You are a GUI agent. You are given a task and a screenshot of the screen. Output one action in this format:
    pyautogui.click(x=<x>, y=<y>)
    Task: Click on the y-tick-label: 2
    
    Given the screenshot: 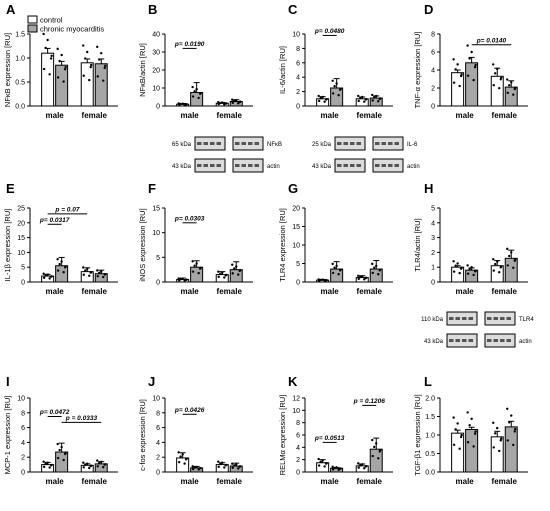 What is the action you would take?
    pyautogui.click(x=23, y=458)
    